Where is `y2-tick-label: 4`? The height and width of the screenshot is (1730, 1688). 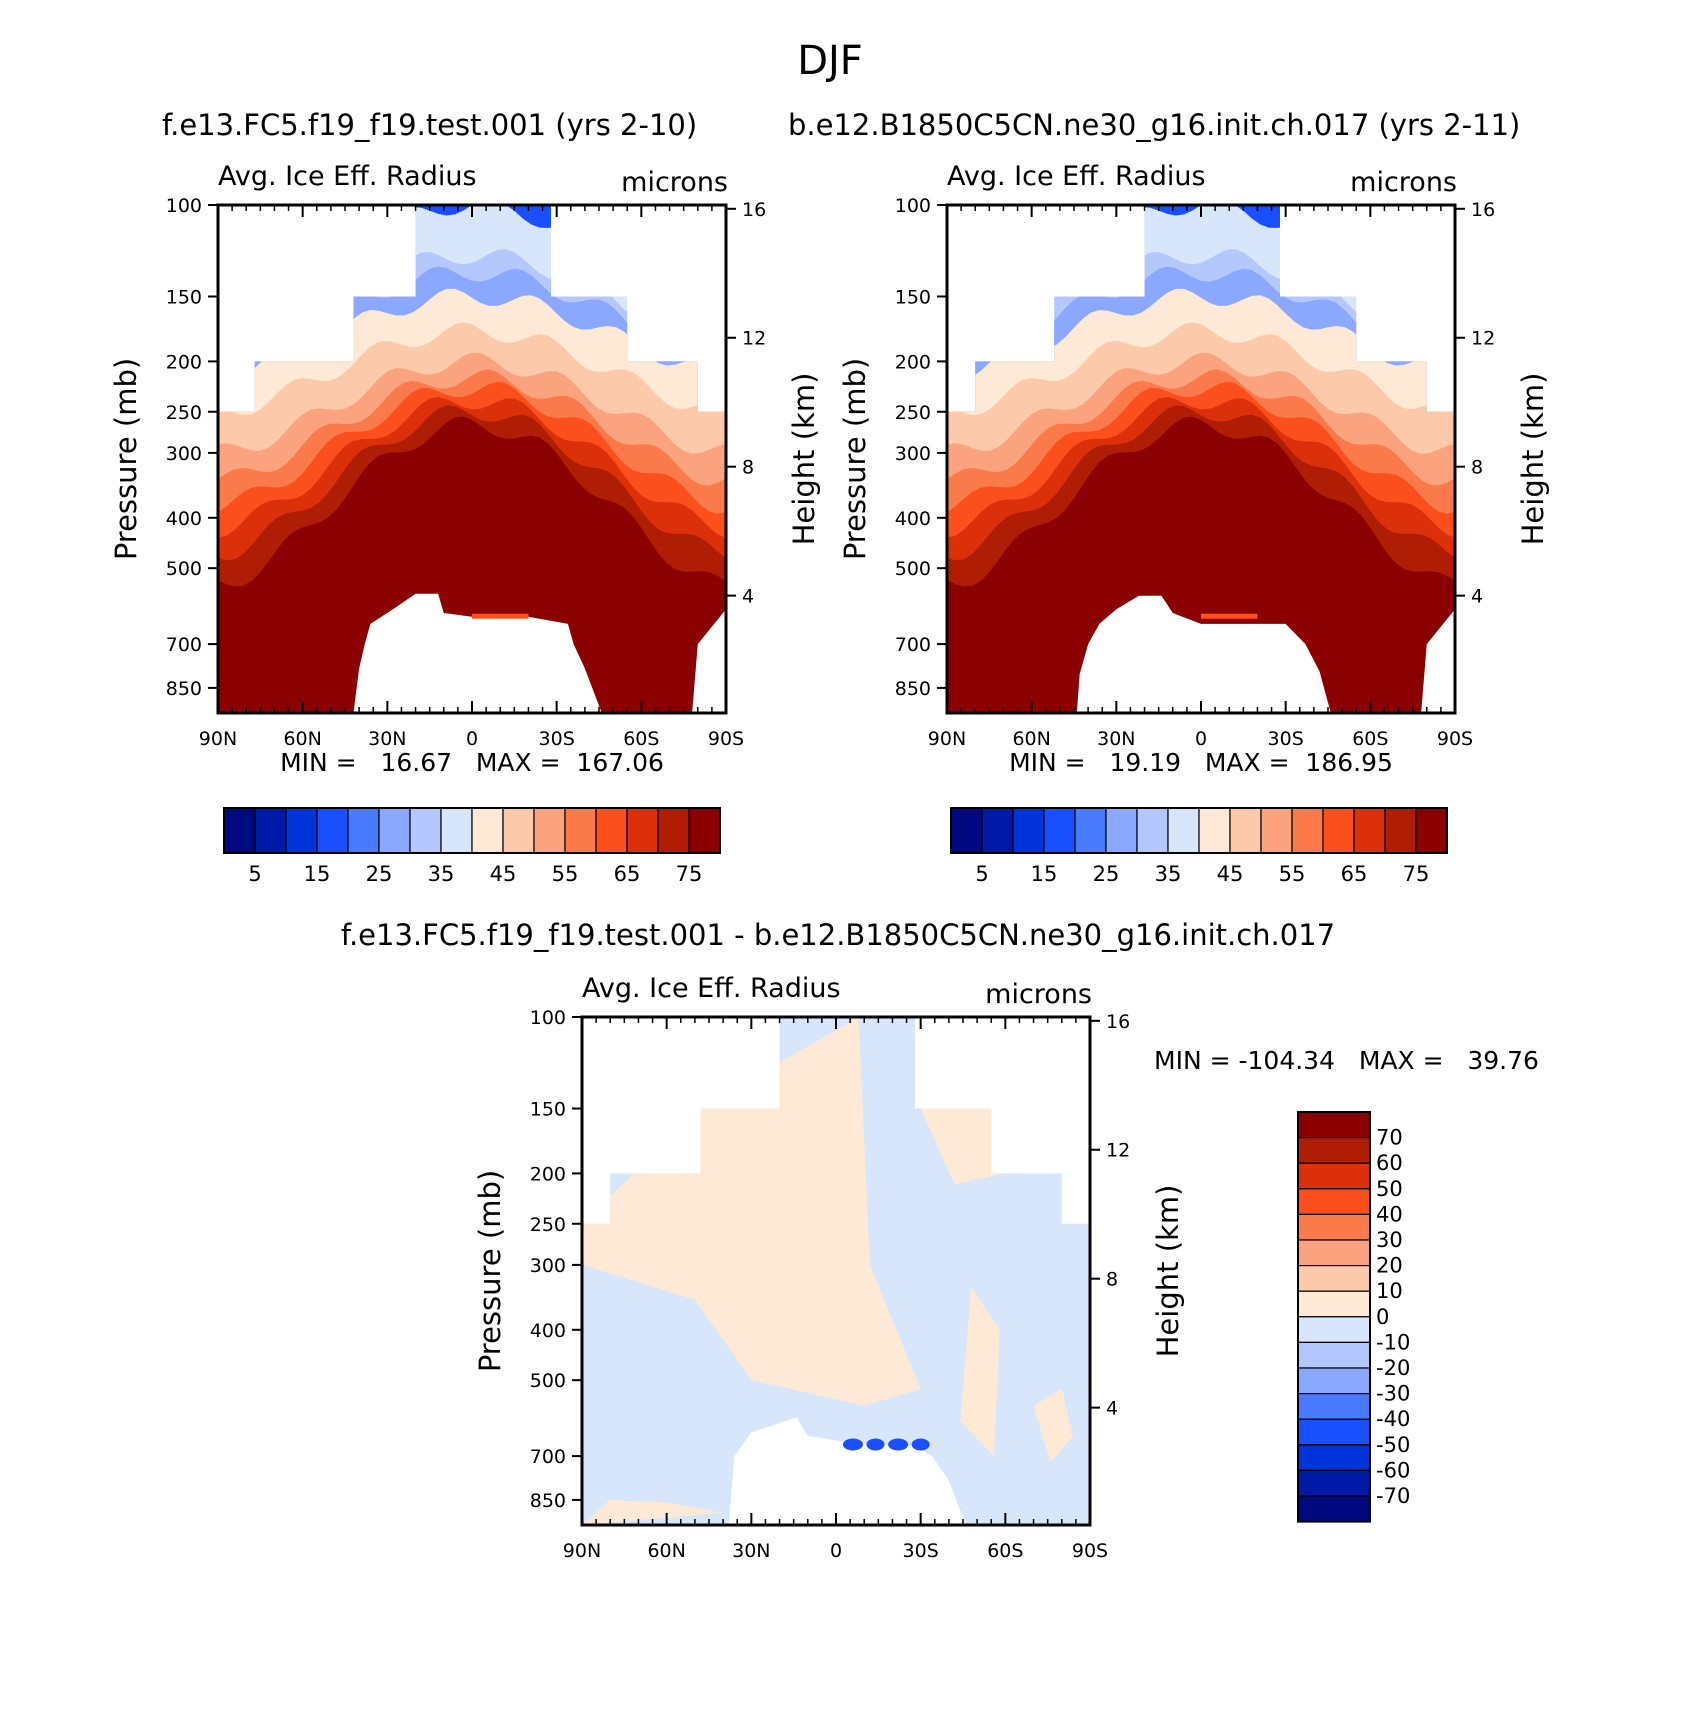 y2-tick-label: 4 is located at coordinates (1112, 1409).